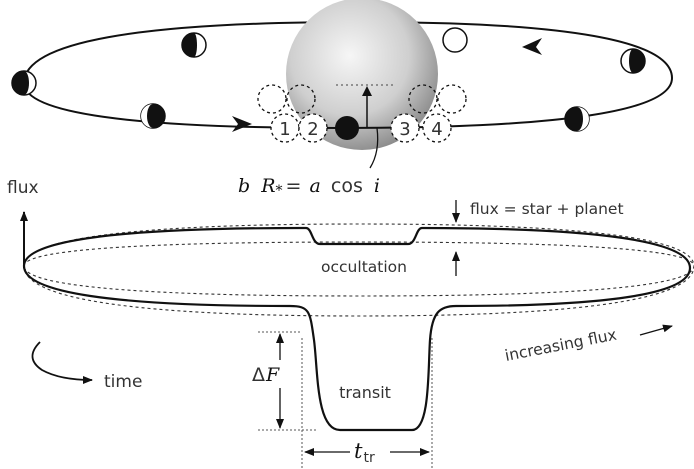  Describe the element at coordinates (242, 124) in the screenshot. I see `orbit-direction-arrow-front` at that location.